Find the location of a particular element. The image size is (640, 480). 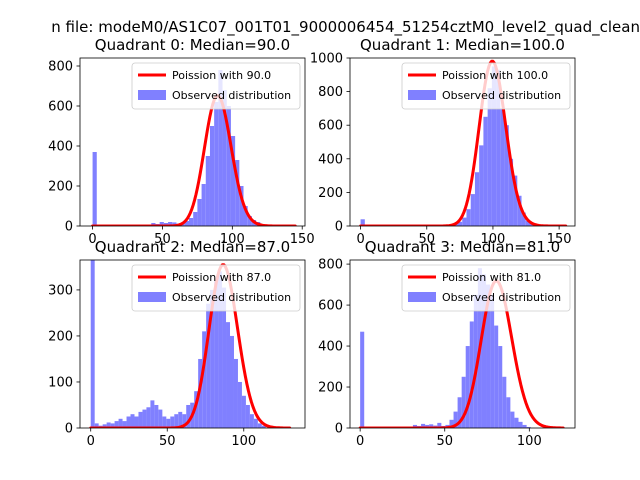

x-tick-label: 150 is located at coordinates (302, 239).